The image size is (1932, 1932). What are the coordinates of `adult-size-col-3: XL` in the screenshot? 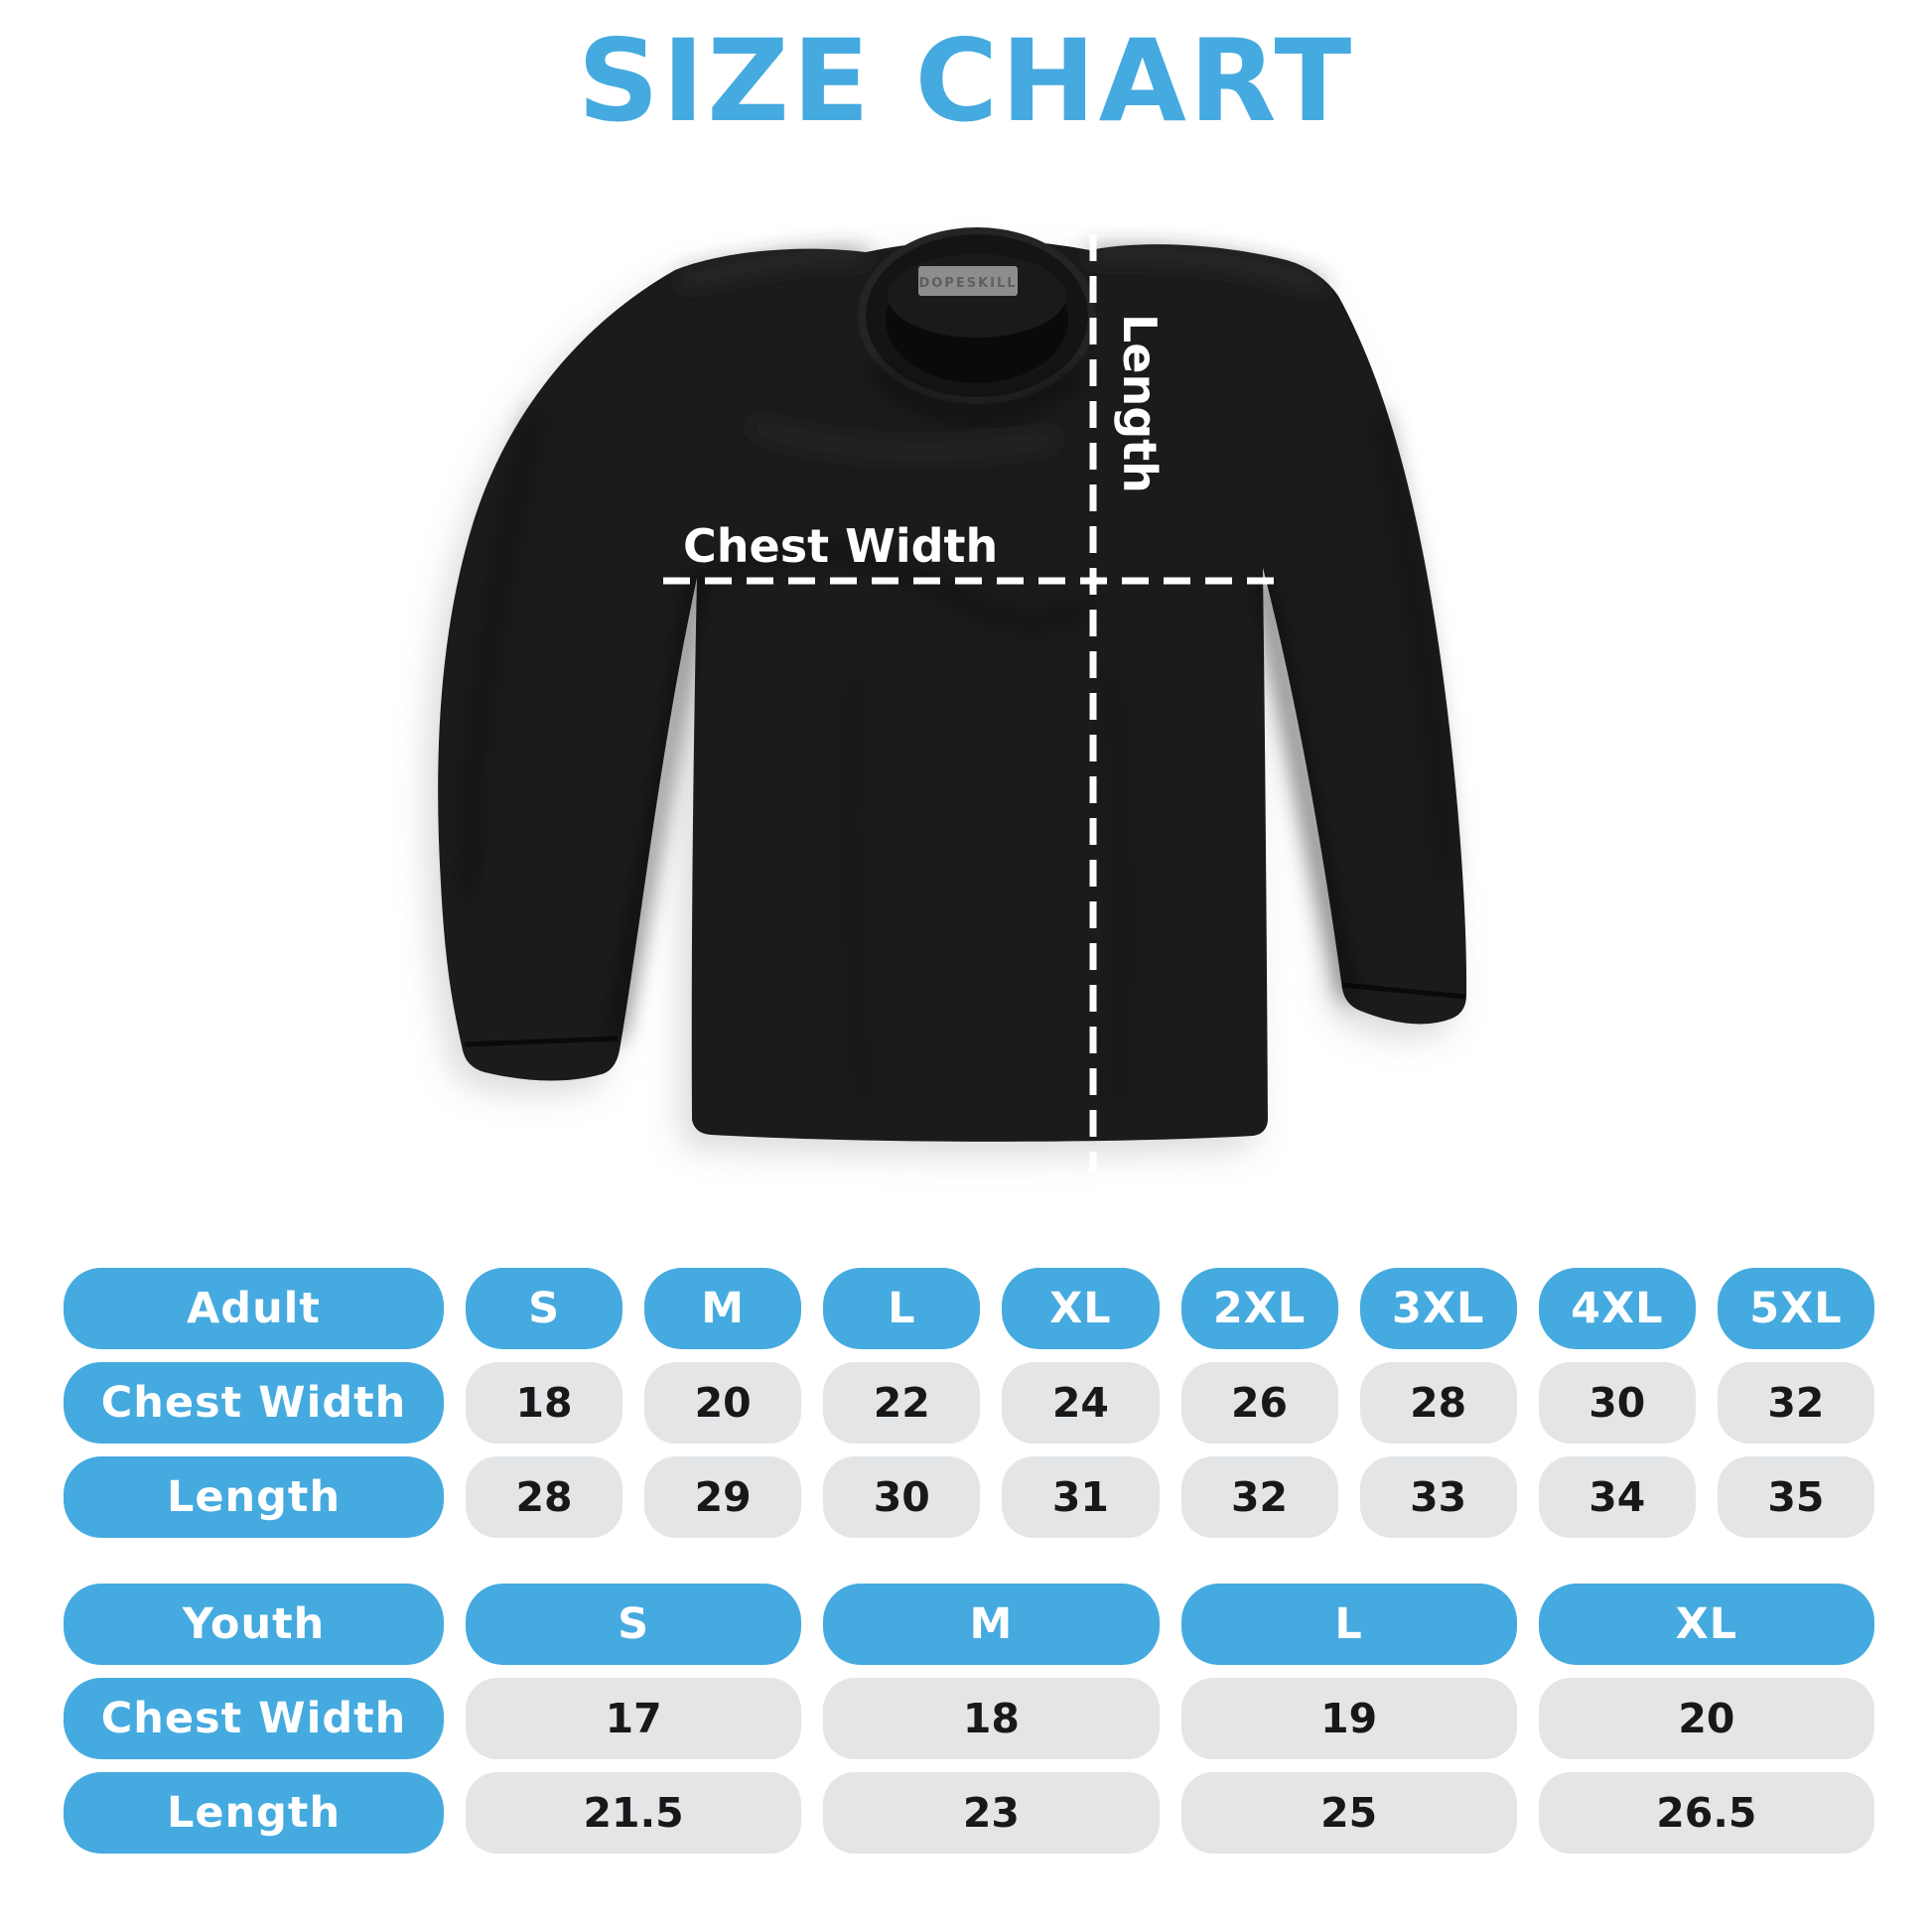 It's located at (1081, 1308).